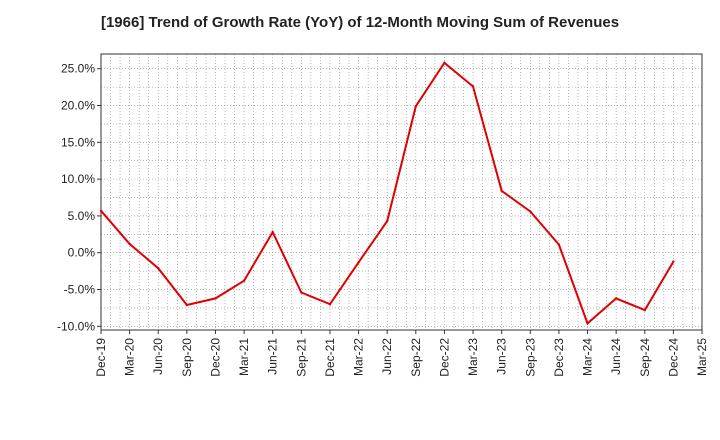 Image resolution: width=720 pixels, height=440 pixels. Describe the element at coordinates (330, 357) in the screenshot. I see `x-tick-label: Dec-21` at that location.